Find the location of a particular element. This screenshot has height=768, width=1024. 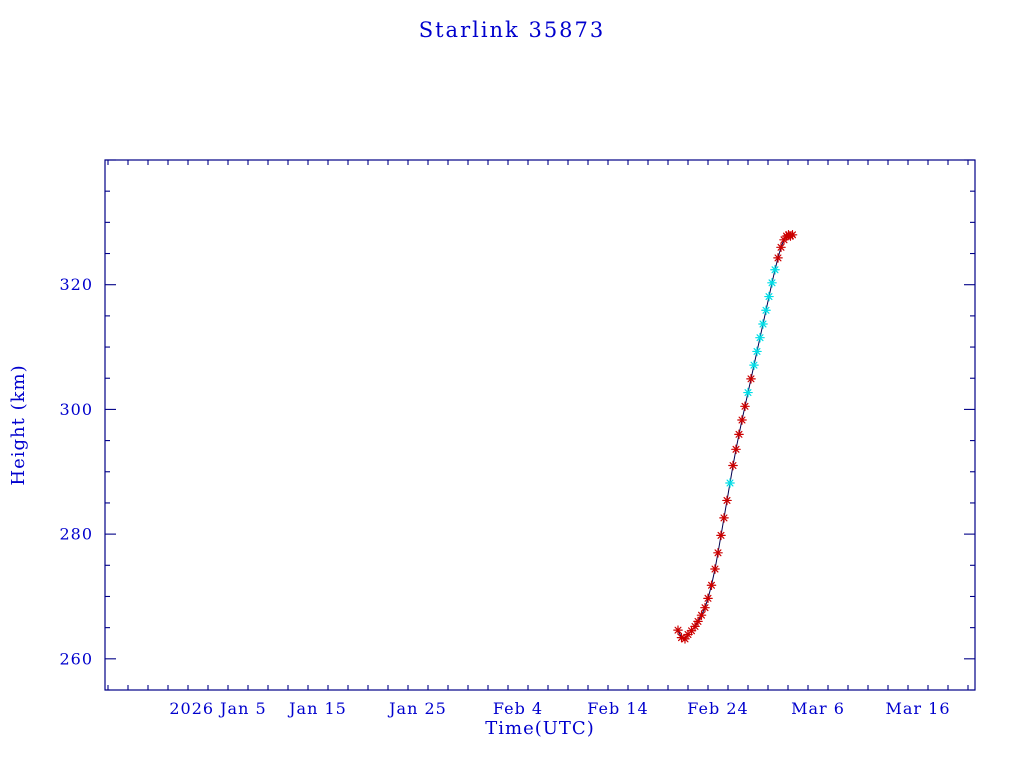

x-tick-label: Feb 14 is located at coordinates (617, 708).